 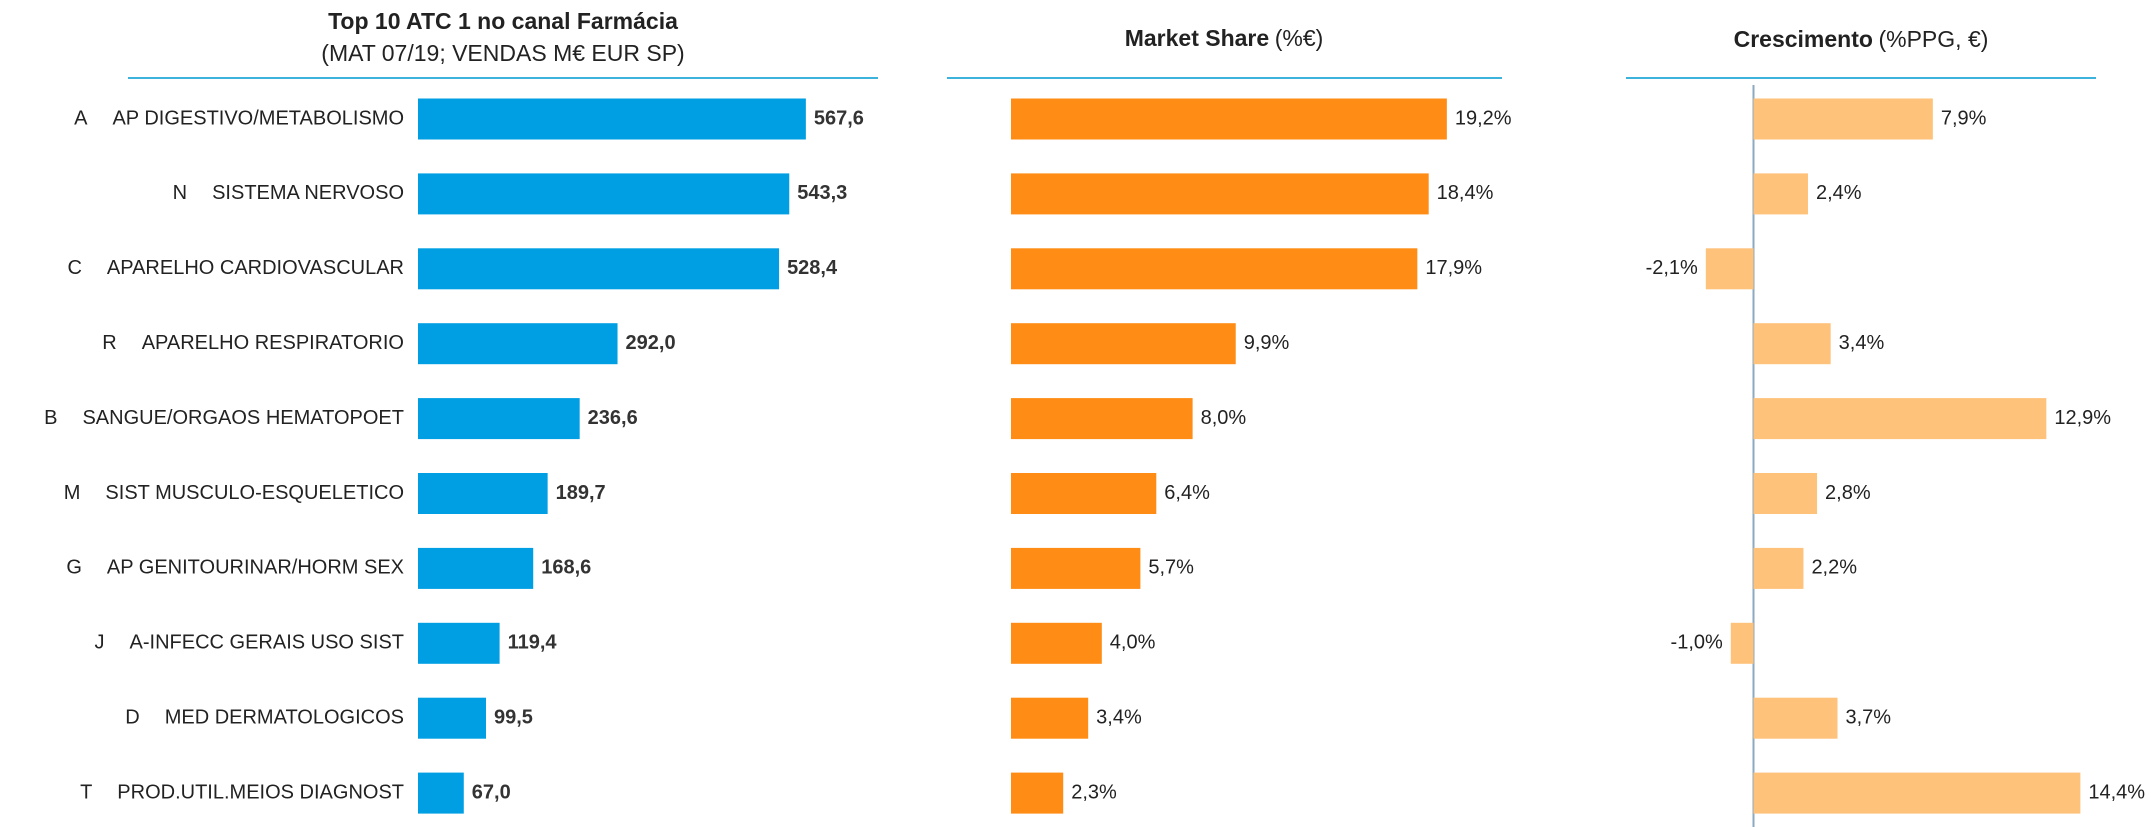 What do you see at coordinates (1224, 418) in the screenshot?
I see `value-label: 8,0%` at bounding box center [1224, 418].